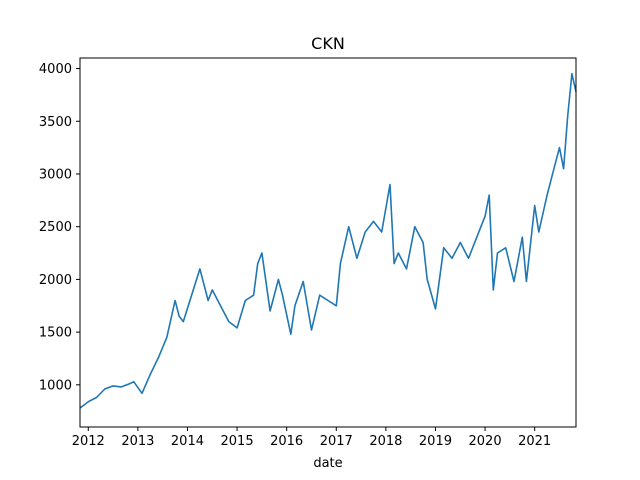 The image size is (640, 480). I want to click on chart-title: CKN, so click(328, 43).